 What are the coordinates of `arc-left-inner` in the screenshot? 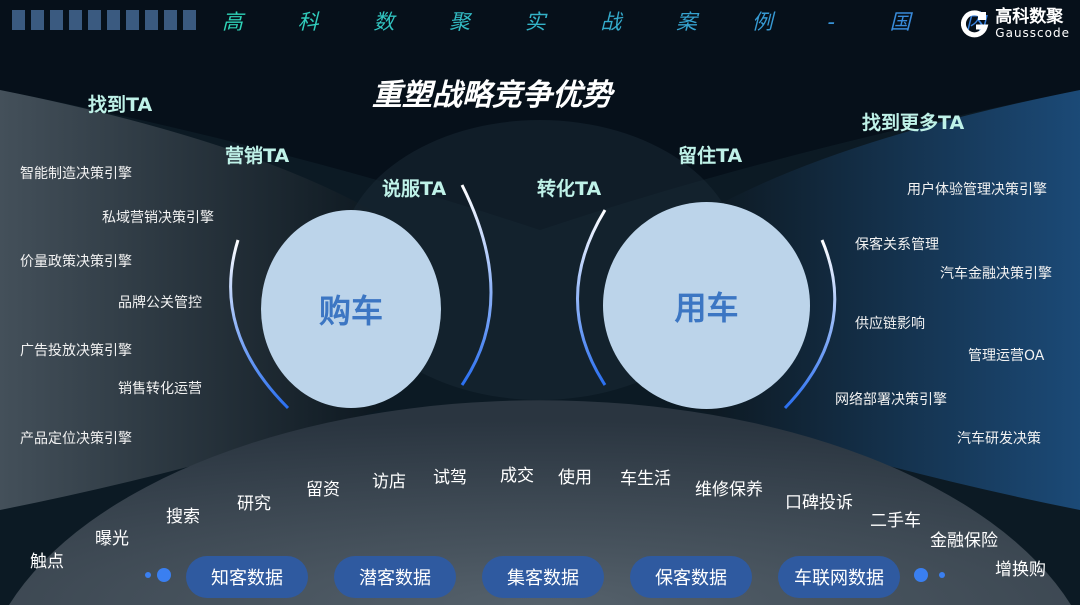 It's located at (476, 285).